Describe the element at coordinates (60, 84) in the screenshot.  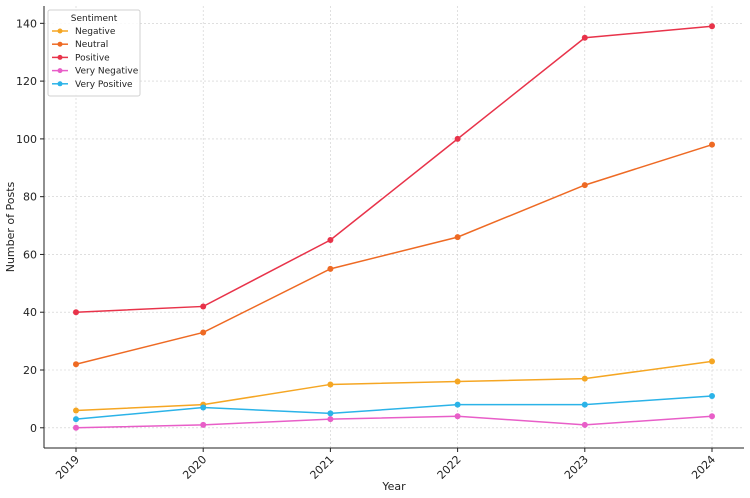
I see `legend-marker-very-positive` at that location.